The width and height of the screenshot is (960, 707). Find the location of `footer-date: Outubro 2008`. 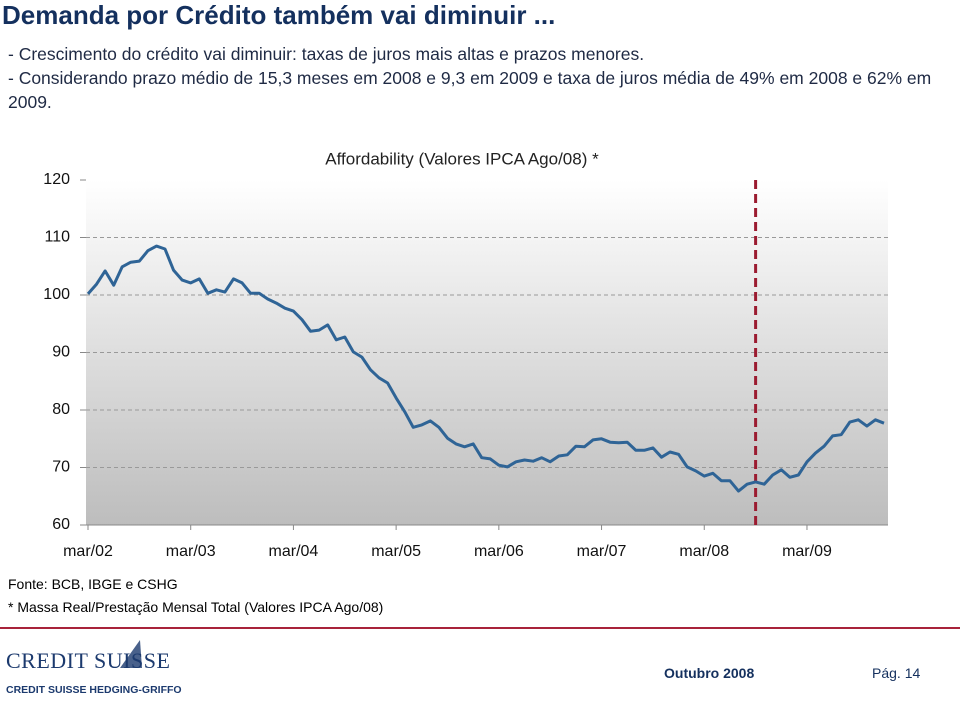

footer-date: Outubro 2008 is located at coordinates (709, 673).